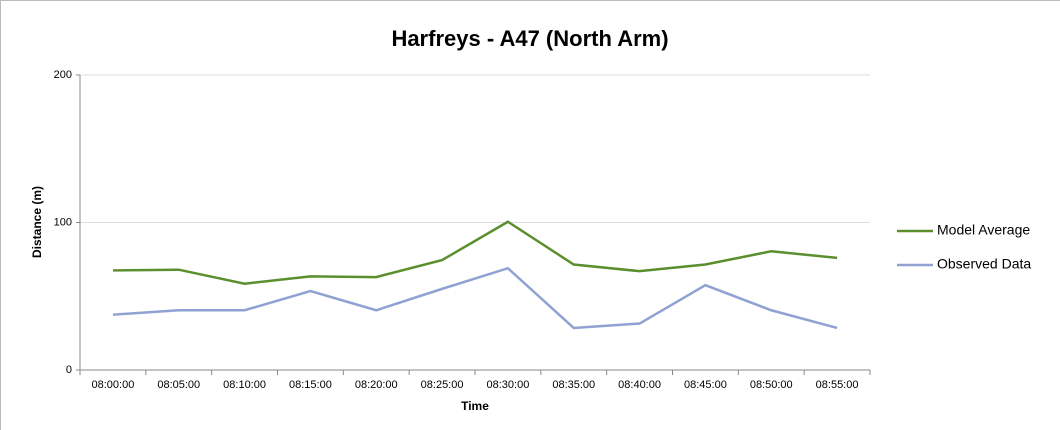 This screenshot has width=1060, height=430. What do you see at coordinates (178, 385) in the screenshot?
I see `x-tick-label: 08:05:00` at bounding box center [178, 385].